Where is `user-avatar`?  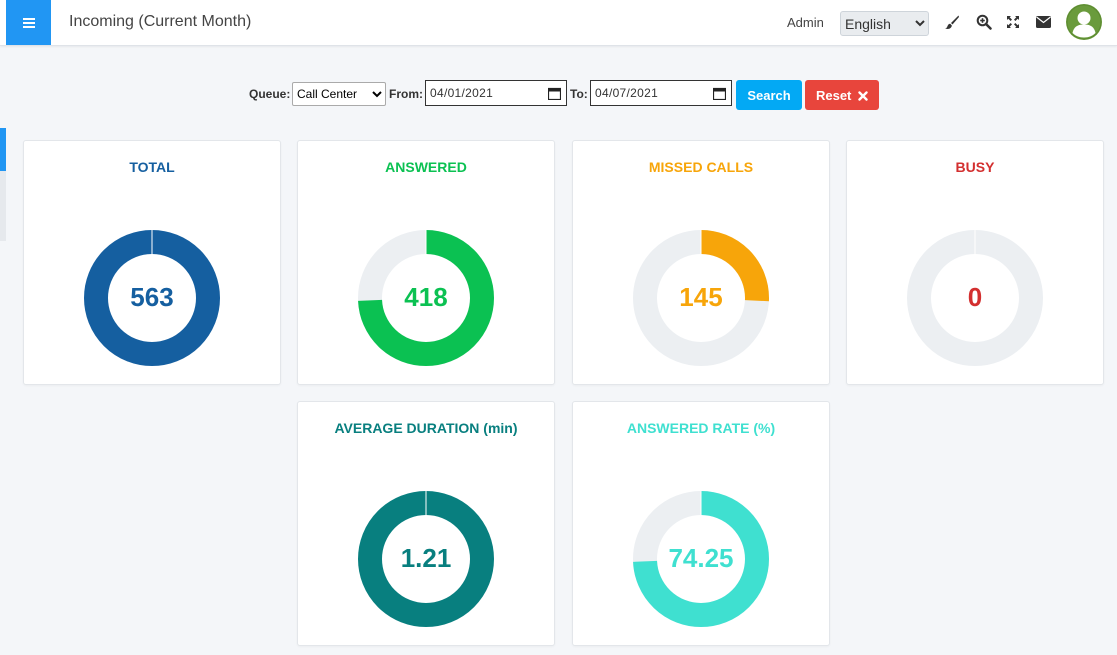 user-avatar is located at coordinates (1084, 22).